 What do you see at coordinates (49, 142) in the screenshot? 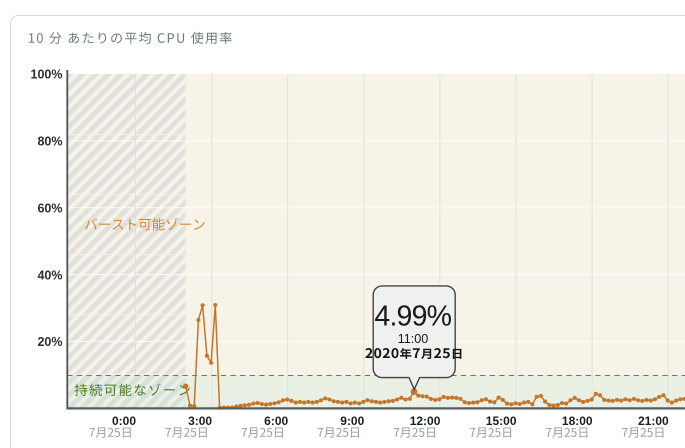
I see `svg-text: 80%` at bounding box center [49, 142].